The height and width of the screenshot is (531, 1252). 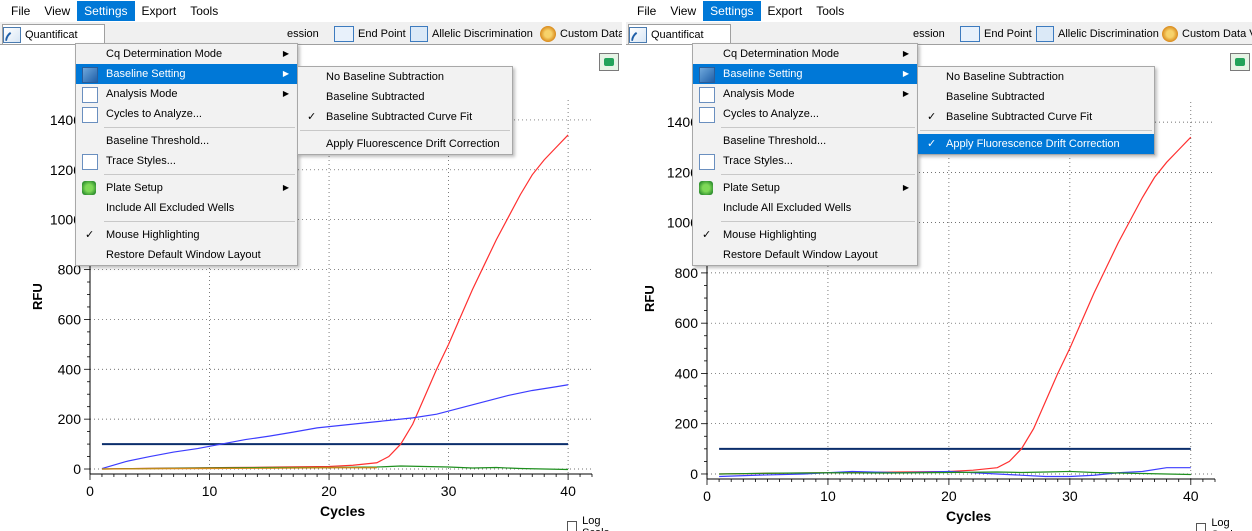 What do you see at coordinates (694, 474) in the screenshot?
I see `y-tick-label: 0` at bounding box center [694, 474].